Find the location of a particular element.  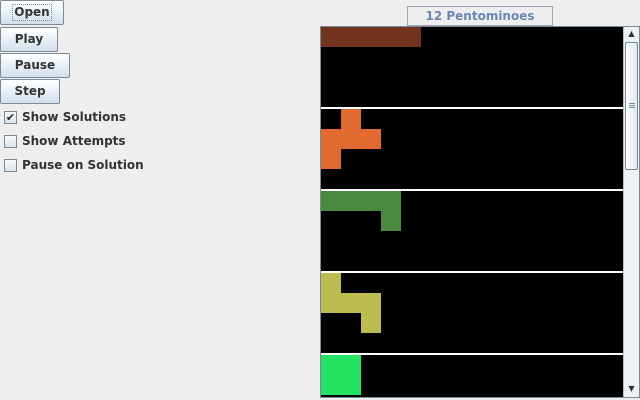

pentominoes-loaded-status: 12 Pentominoes Loaded is located at coordinates (480, 23).